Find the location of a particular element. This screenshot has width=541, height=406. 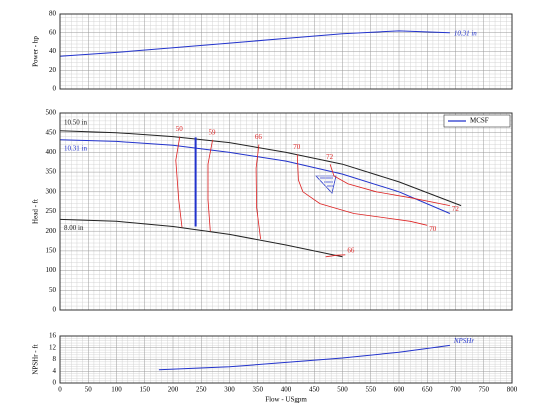

y-tick-label: 100 is located at coordinates (51, 270).